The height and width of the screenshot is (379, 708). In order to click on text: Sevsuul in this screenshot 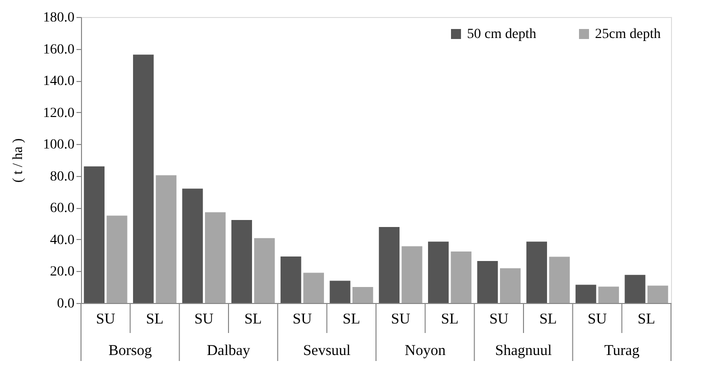, I will do `click(327, 351)`.